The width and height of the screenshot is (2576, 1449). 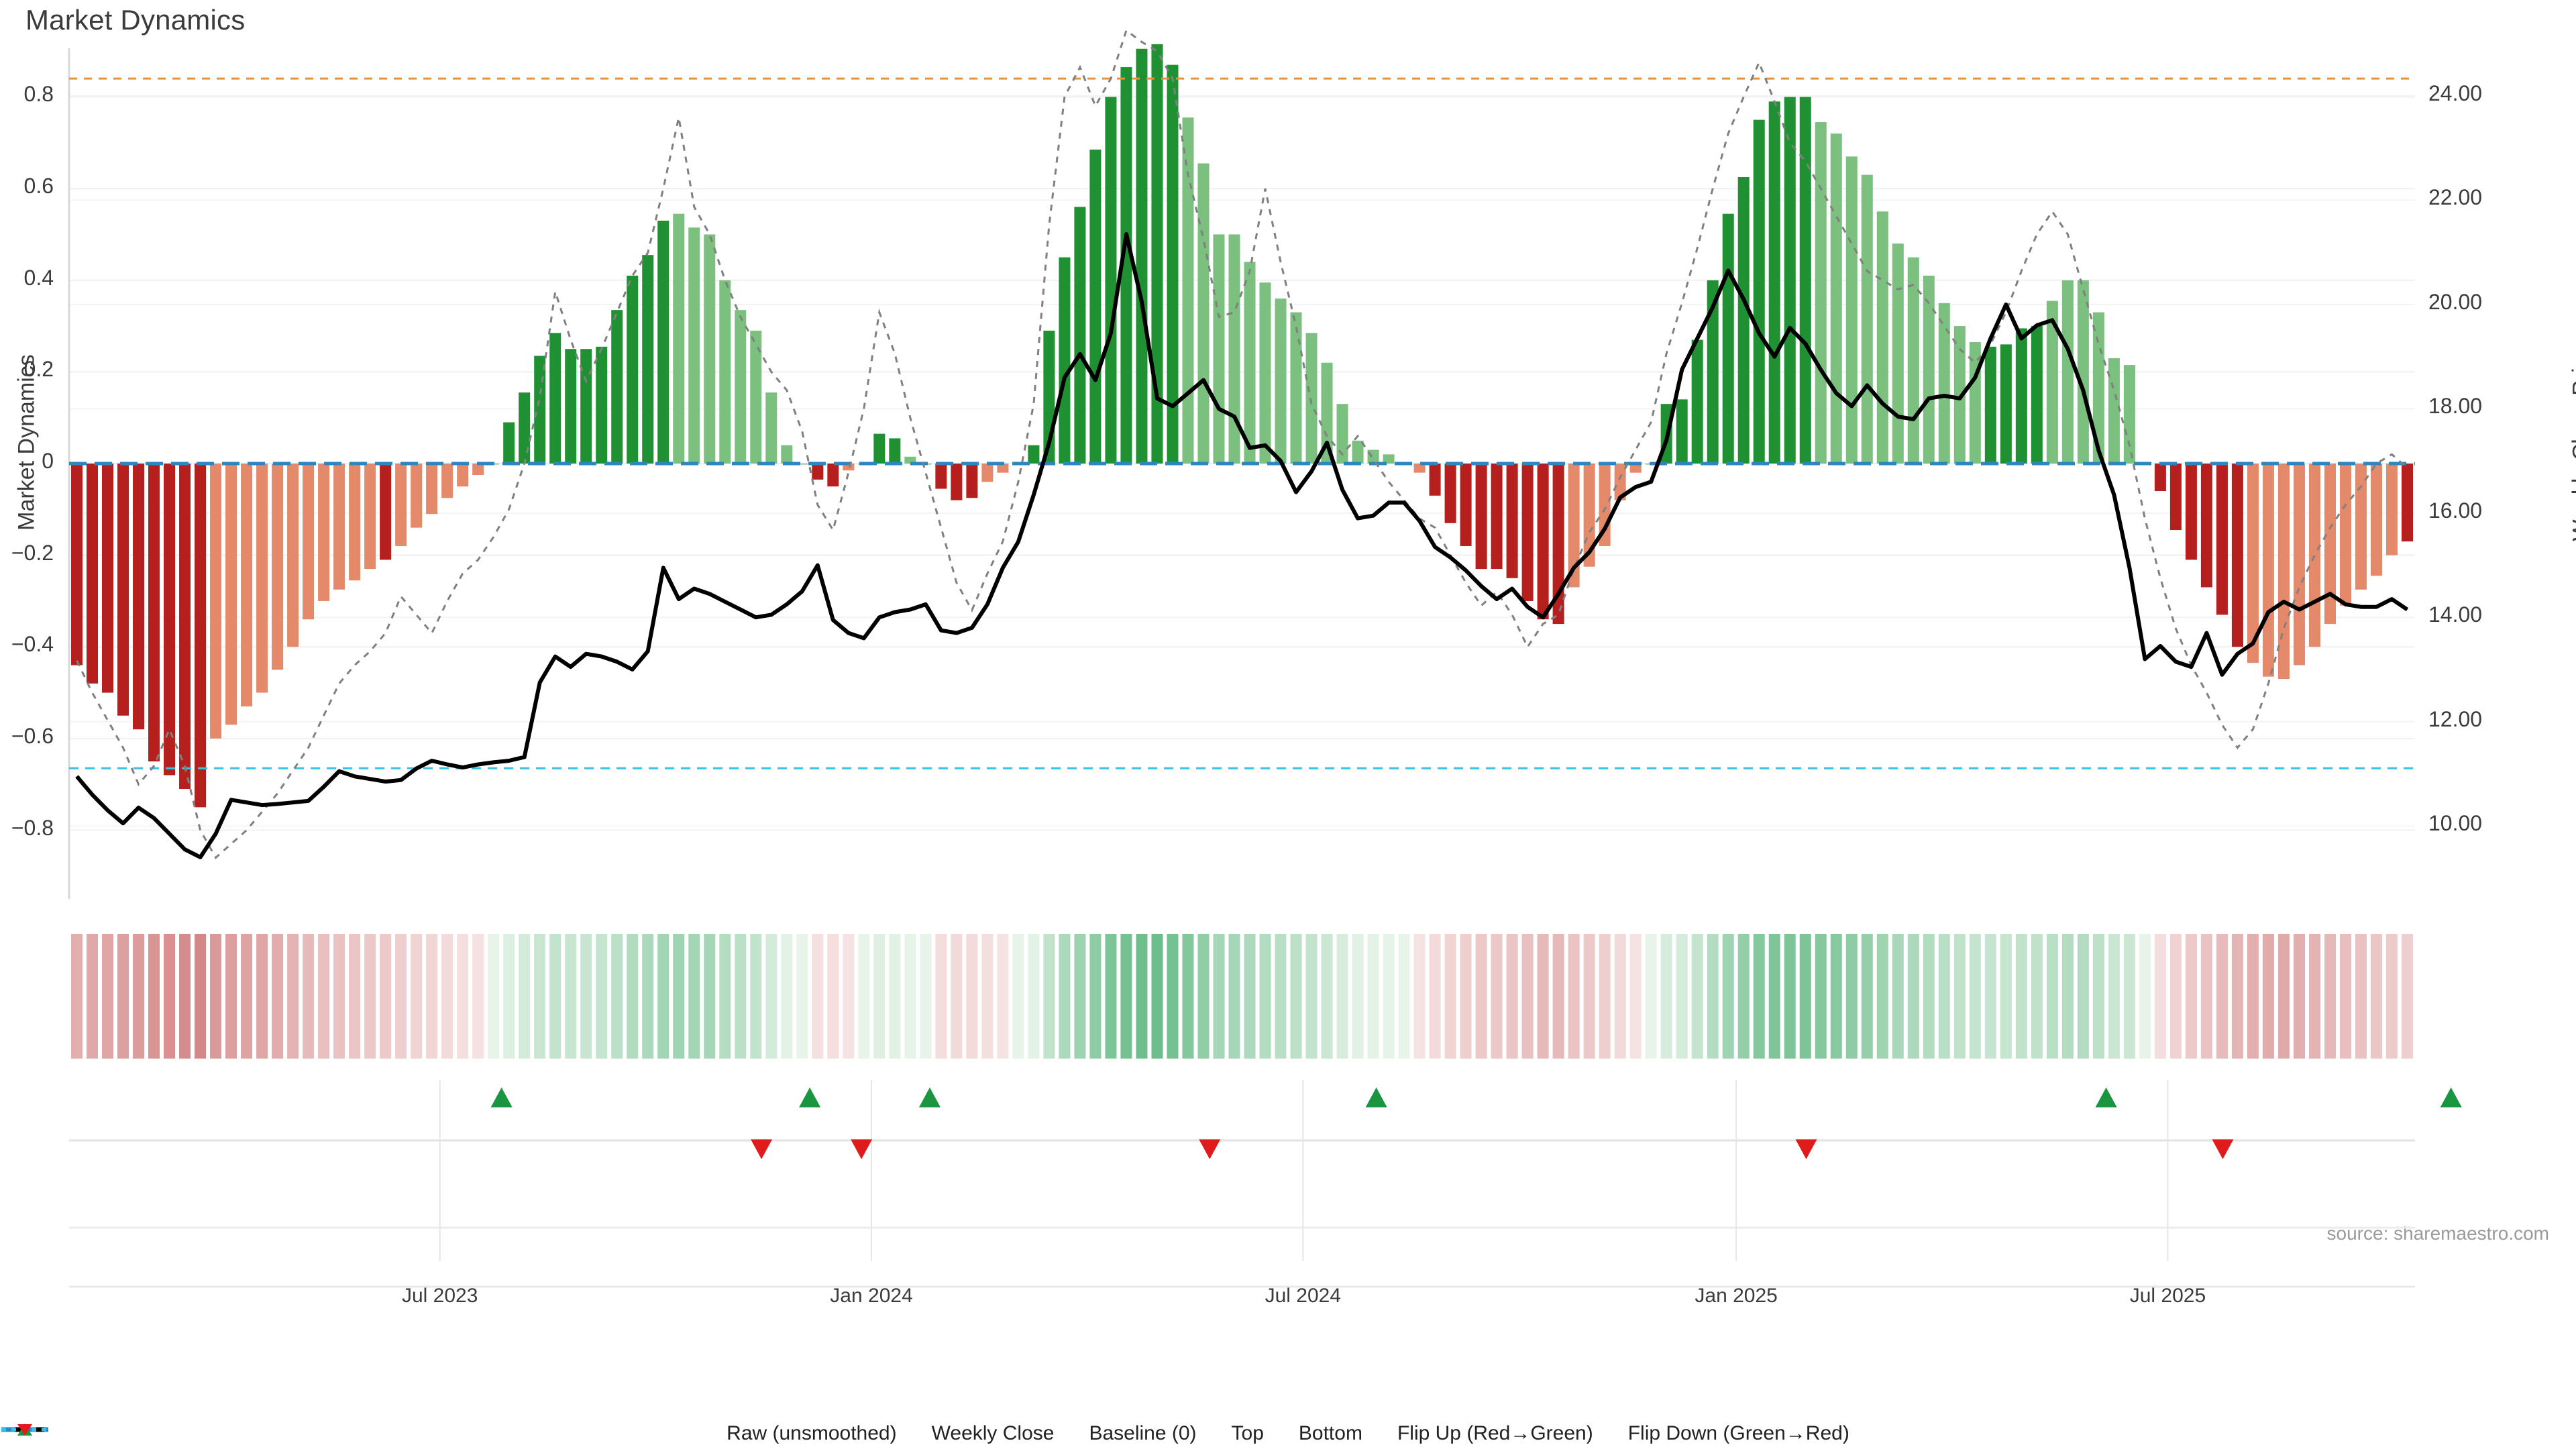 I want to click on y-axis-right-tick: 10.00, so click(x=2455, y=823).